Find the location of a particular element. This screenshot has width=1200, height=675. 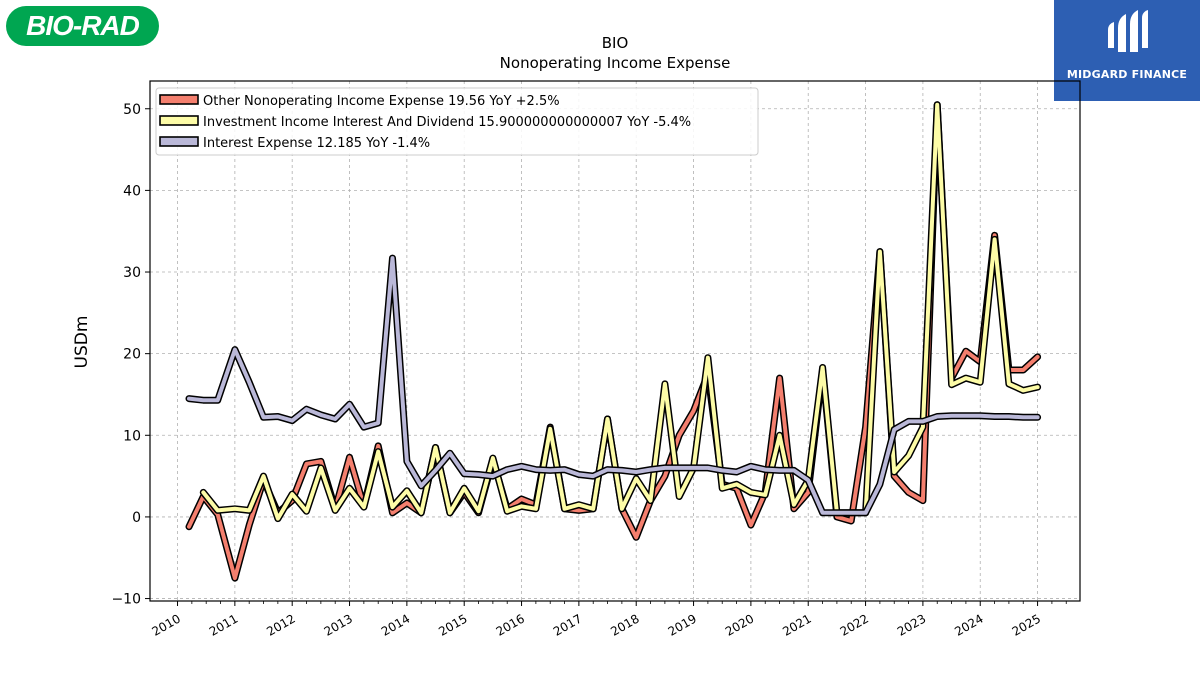

y-axis-label: USDm is located at coordinates (82, 342).